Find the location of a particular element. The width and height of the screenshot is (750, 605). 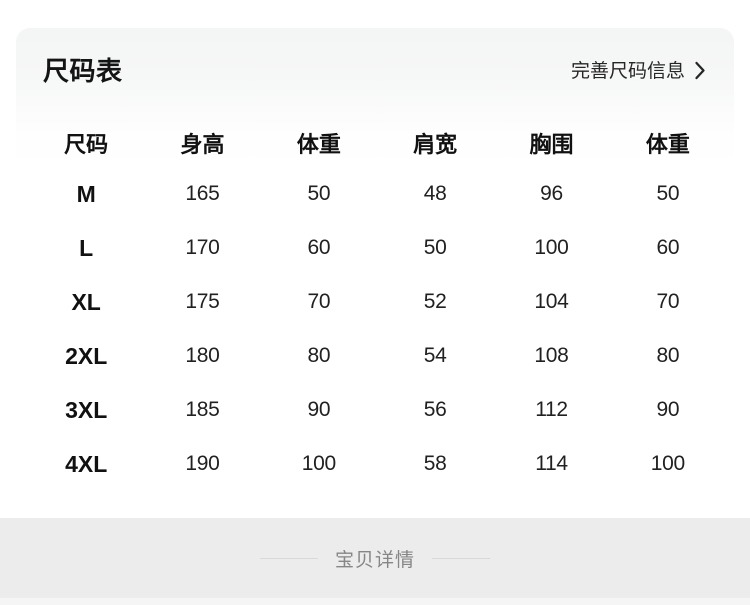

value-cell: 58 is located at coordinates (435, 463).